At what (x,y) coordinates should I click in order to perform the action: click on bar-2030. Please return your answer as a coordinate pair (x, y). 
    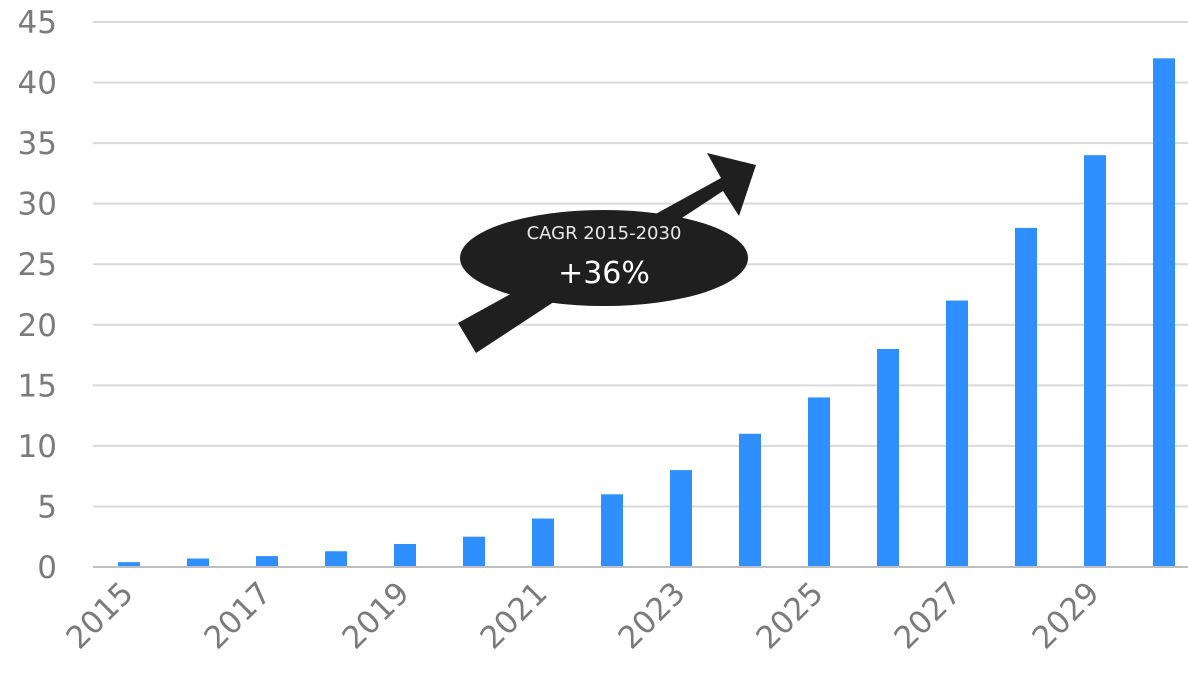
    Looking at the image, I should click on (1164, 312).